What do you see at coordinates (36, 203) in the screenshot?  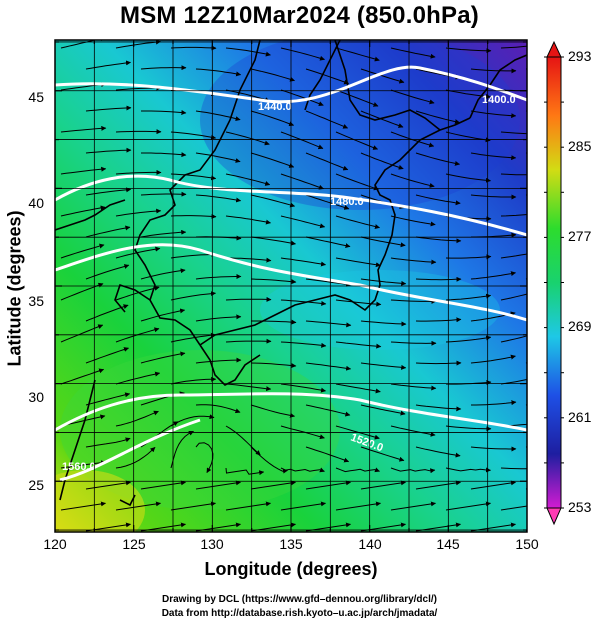 I see `y-tick-label: 40` at bounding box center [36, 203].